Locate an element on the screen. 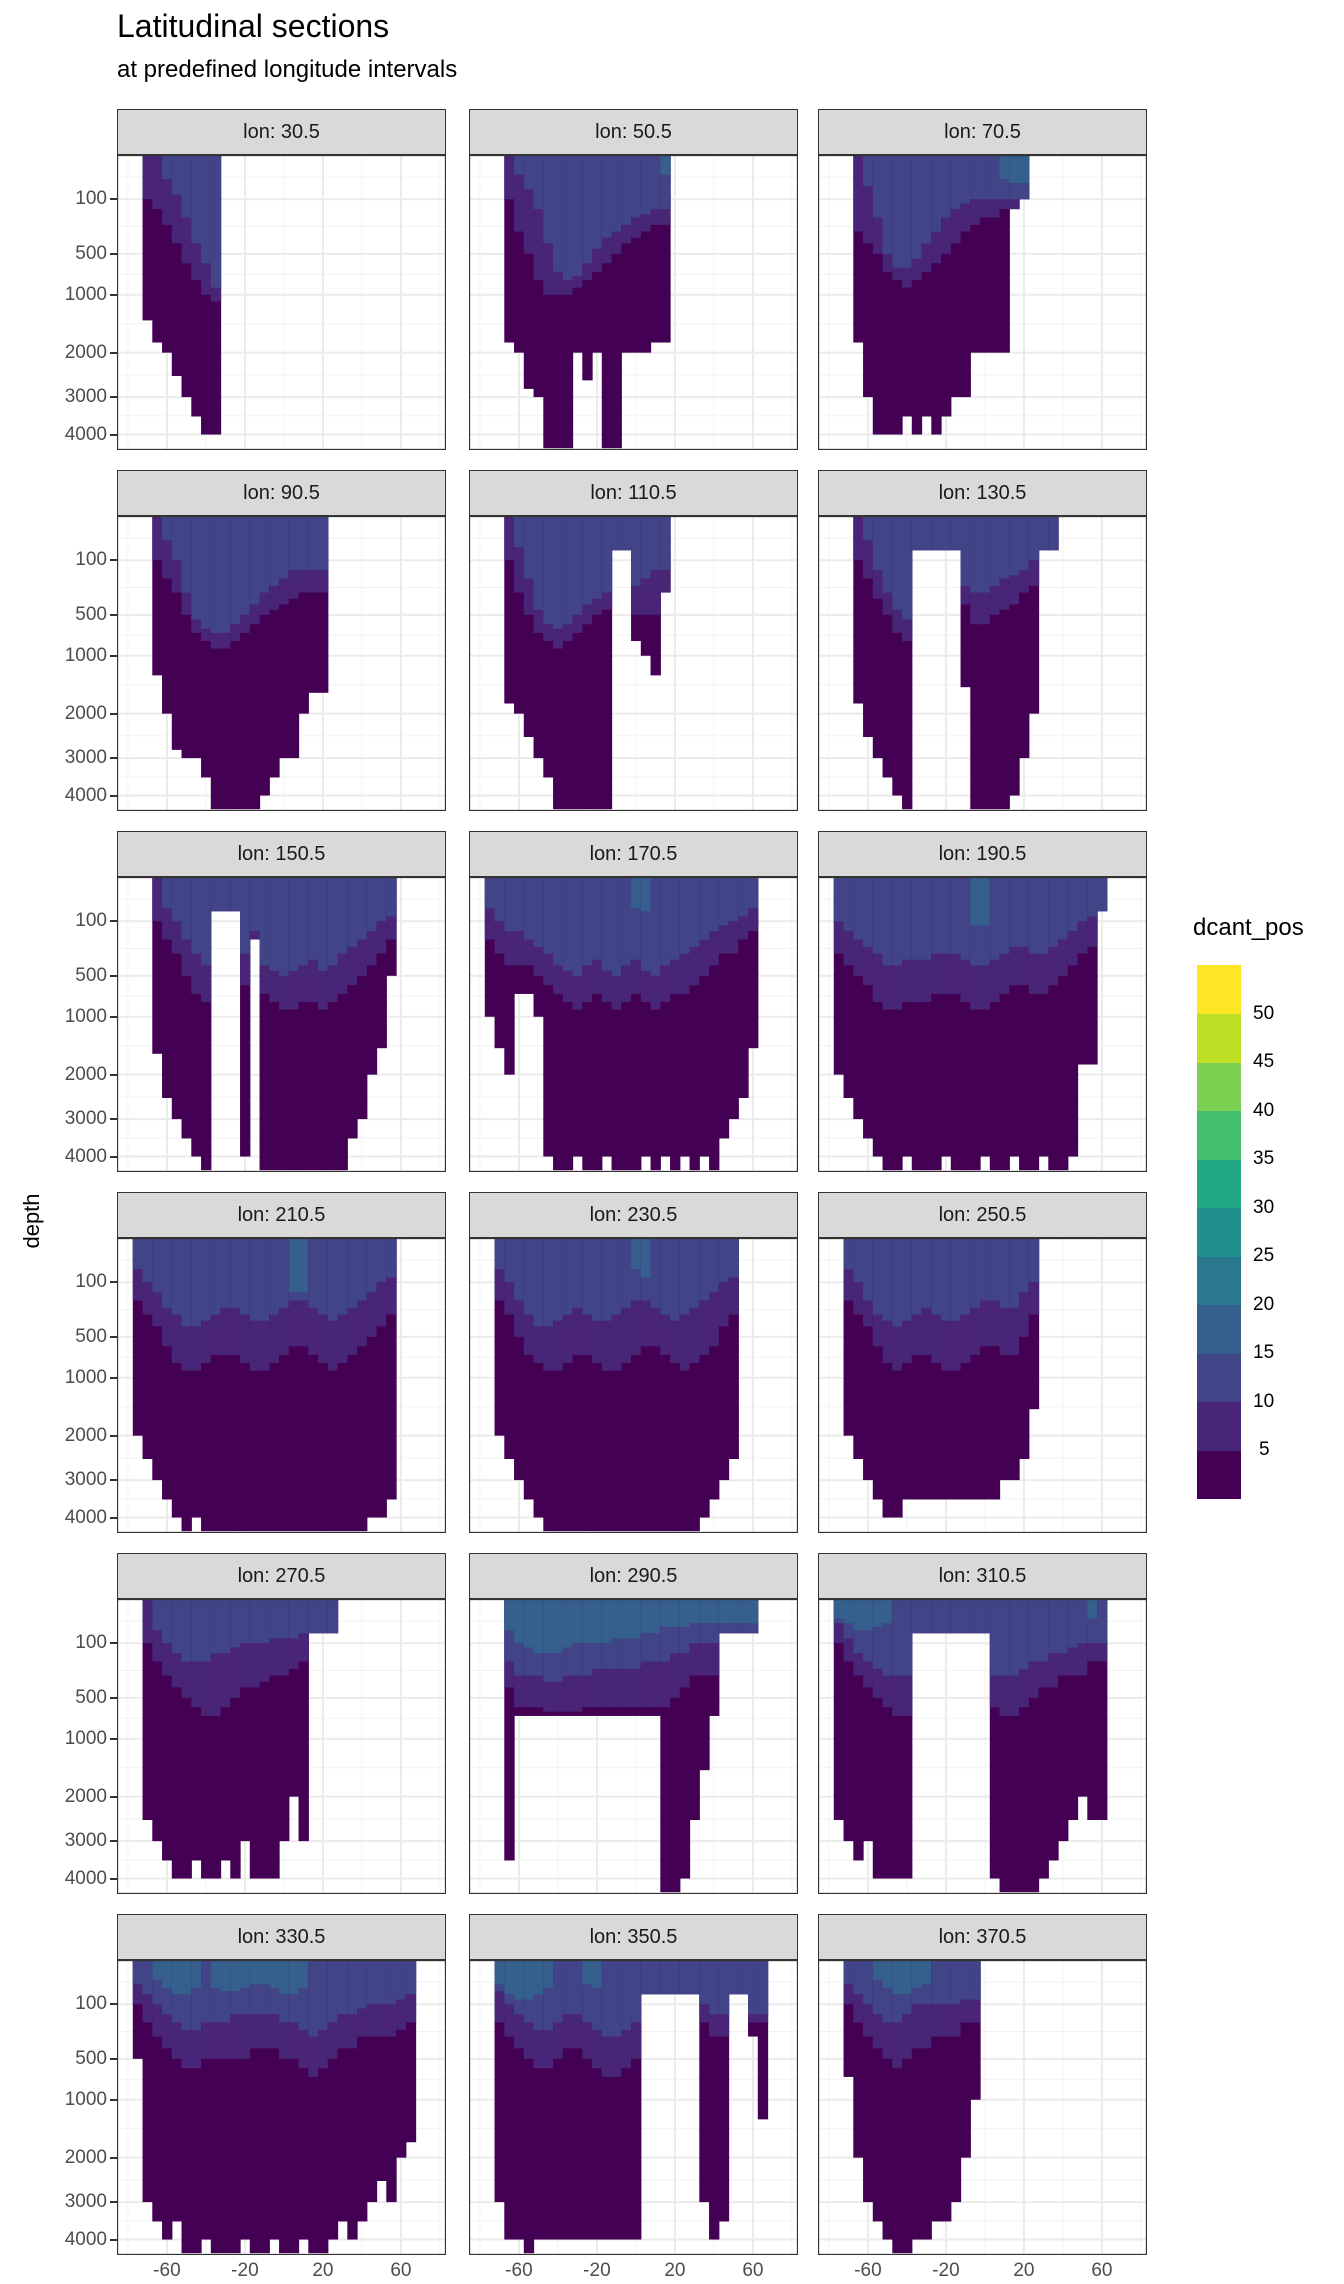  facet-strip-label: lon: 210.5 is located at coordinates (281, 1215).